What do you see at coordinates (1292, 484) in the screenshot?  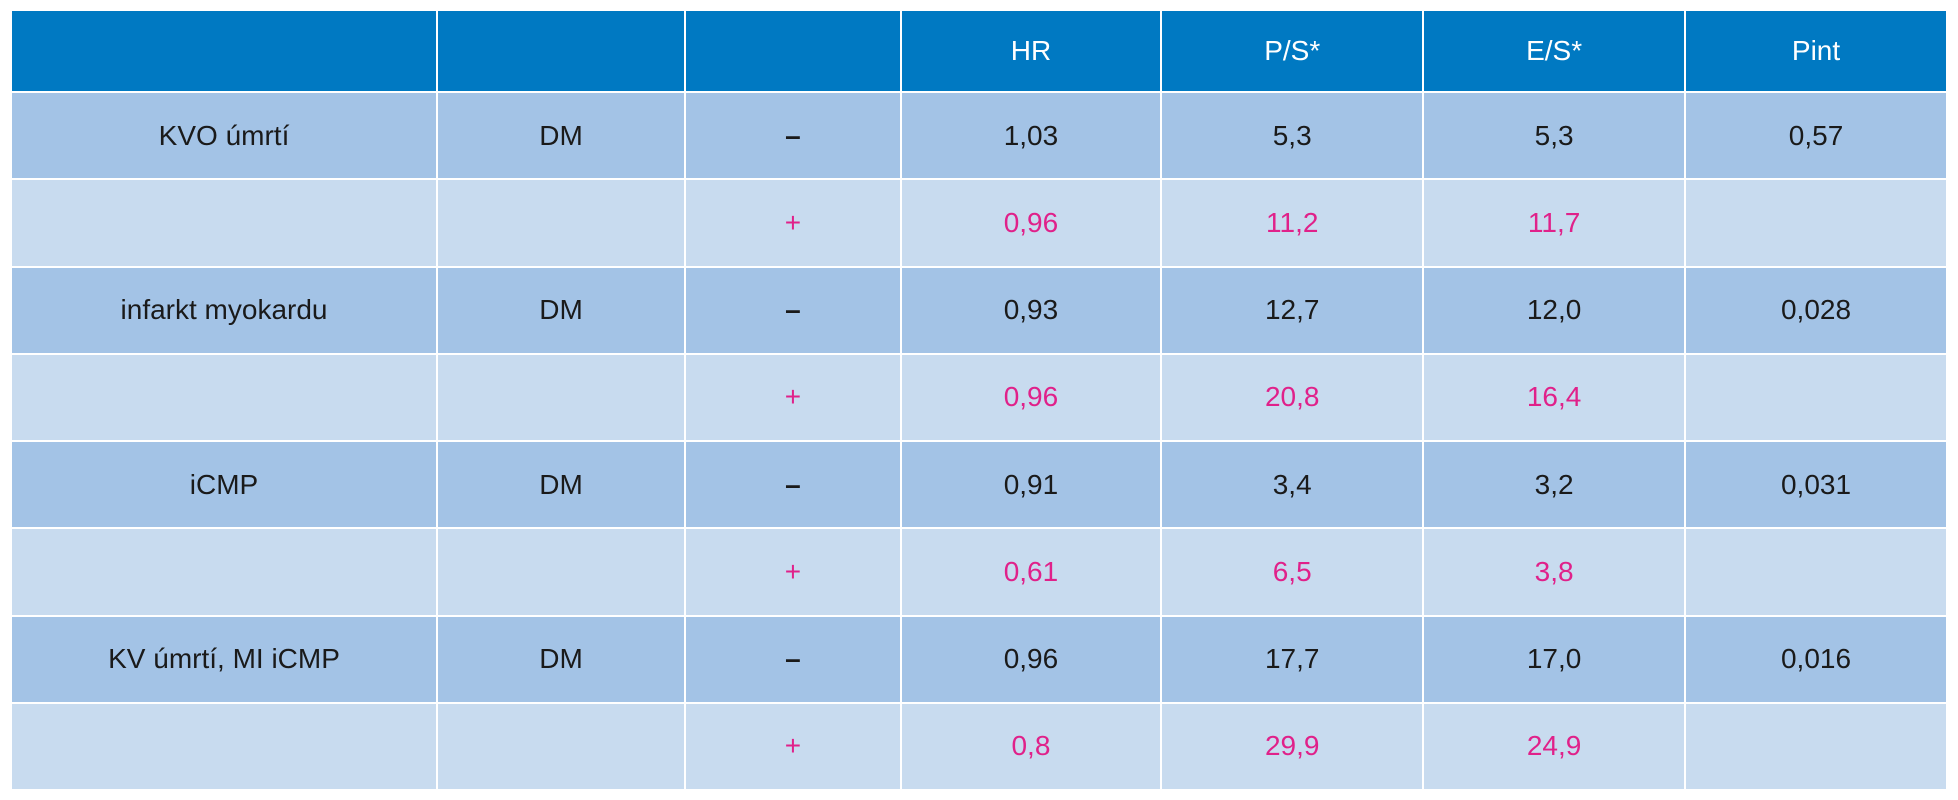 I see `ps-cell: 3,4` at bounding box center [1292, 484].